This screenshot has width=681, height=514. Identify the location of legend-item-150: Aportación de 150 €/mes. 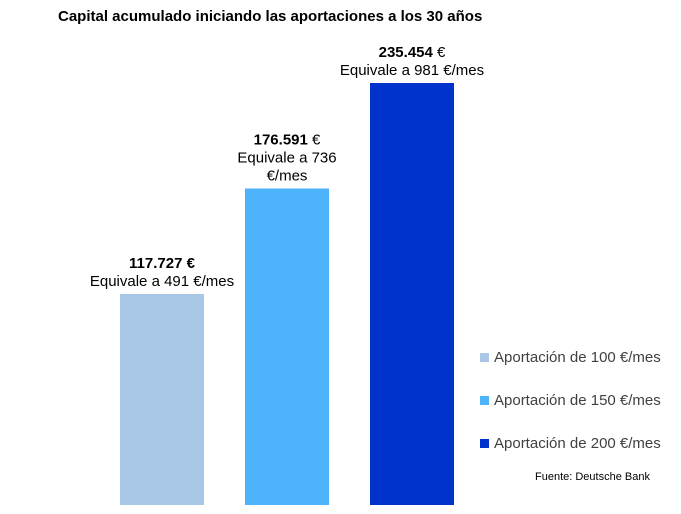
(570, 400).